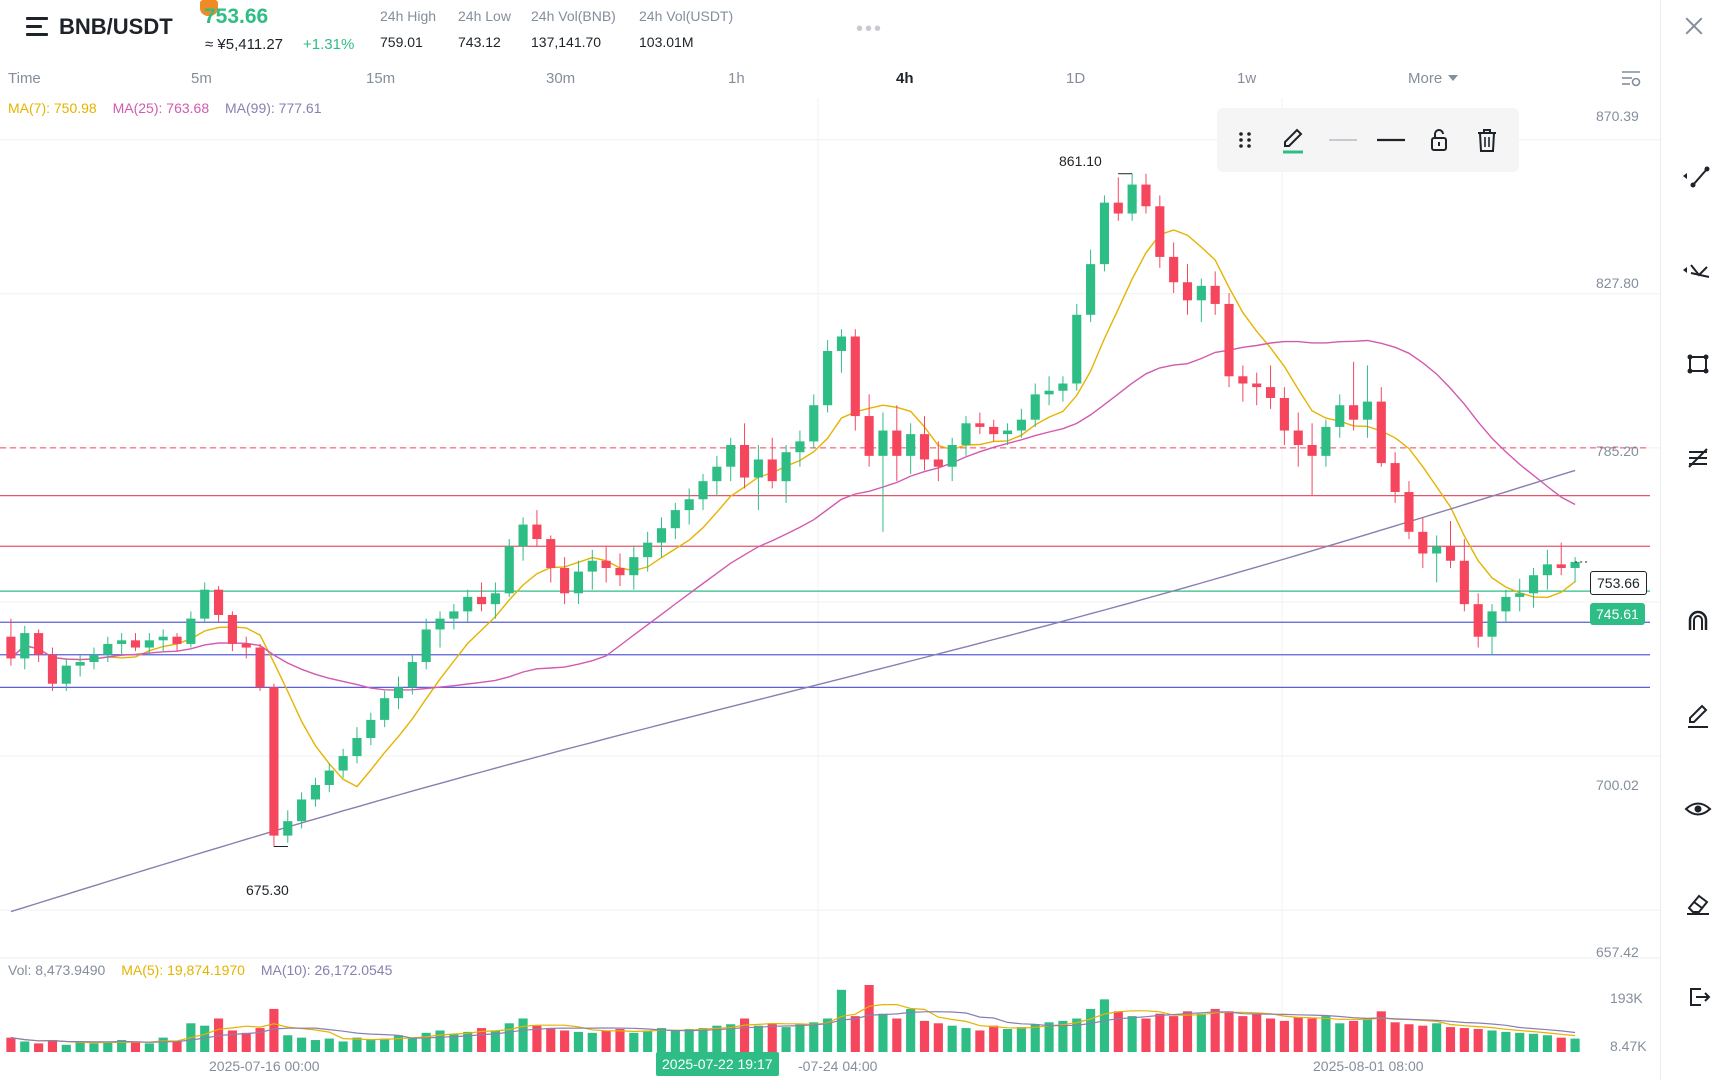 This screenshot has height=1080, width=1728. What do you see at coordinates (37, 27) in the screenshot?
I see `menu-icon` at bounding box center [37, 27].